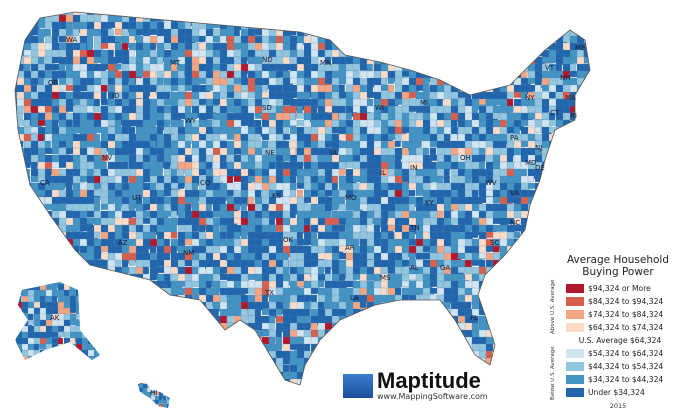 Image resolution: width=680 pixels, height=413 pixels. Describe the element at coordinates (267, 108) in the screenshot. I see `state-label-sd: SD` at that location.